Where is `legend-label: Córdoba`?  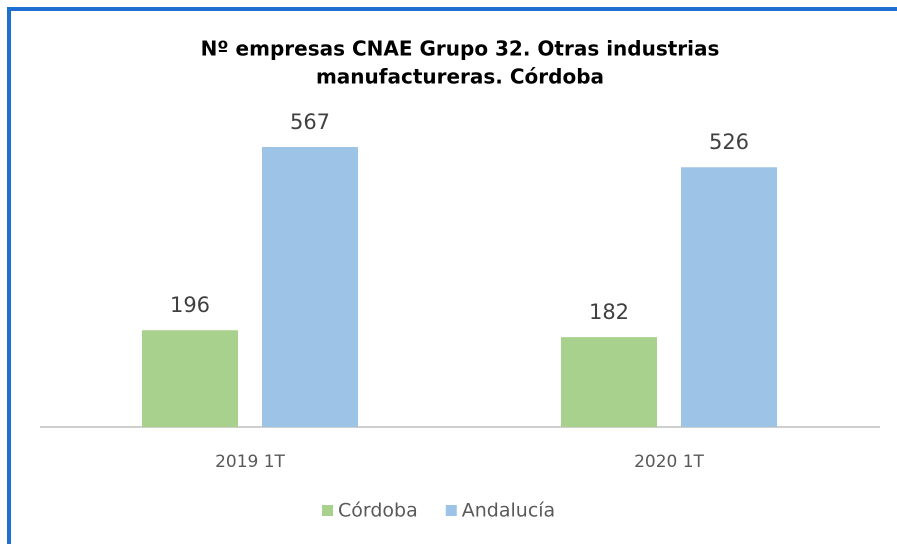 legend-label: Córdoba is located at coordinates (378, 511).